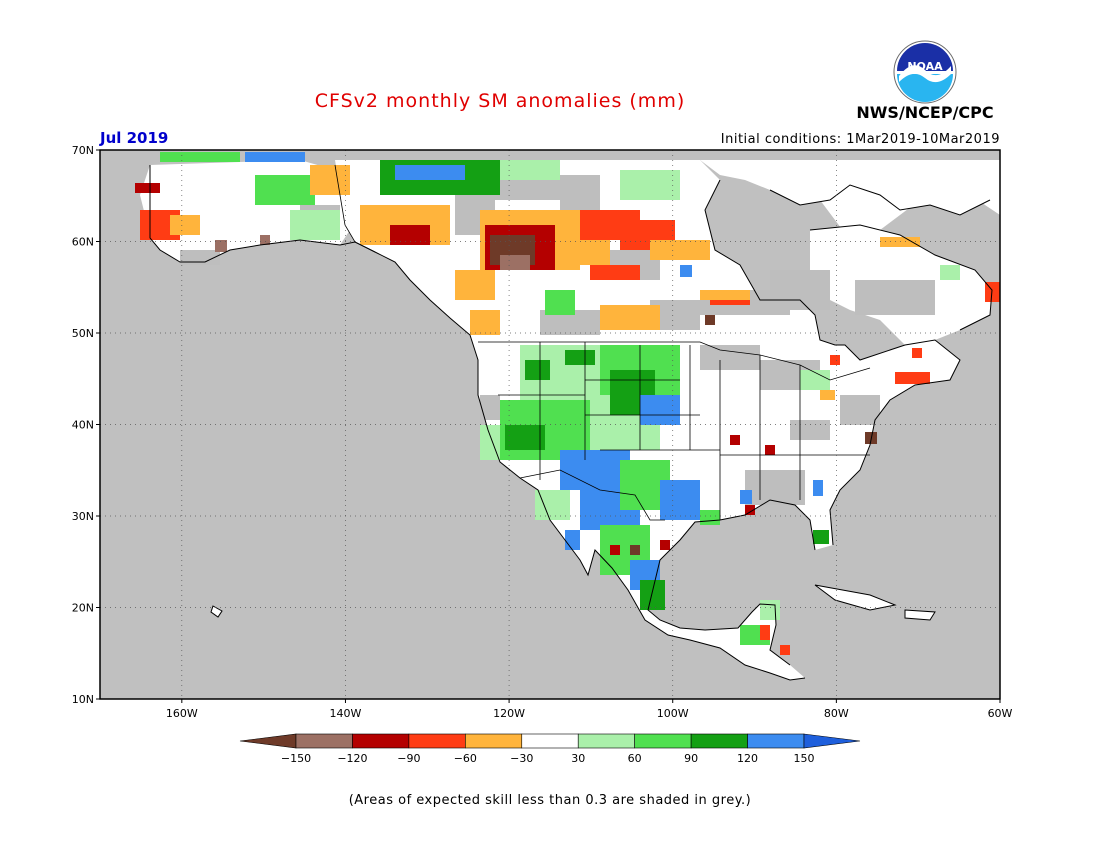 Image resolution: width=1100 pixels, height=850 pixels. Describe the element at coordinates (83, 242) in the screenshot. I see `lat-tick-label: 60N` at that location.